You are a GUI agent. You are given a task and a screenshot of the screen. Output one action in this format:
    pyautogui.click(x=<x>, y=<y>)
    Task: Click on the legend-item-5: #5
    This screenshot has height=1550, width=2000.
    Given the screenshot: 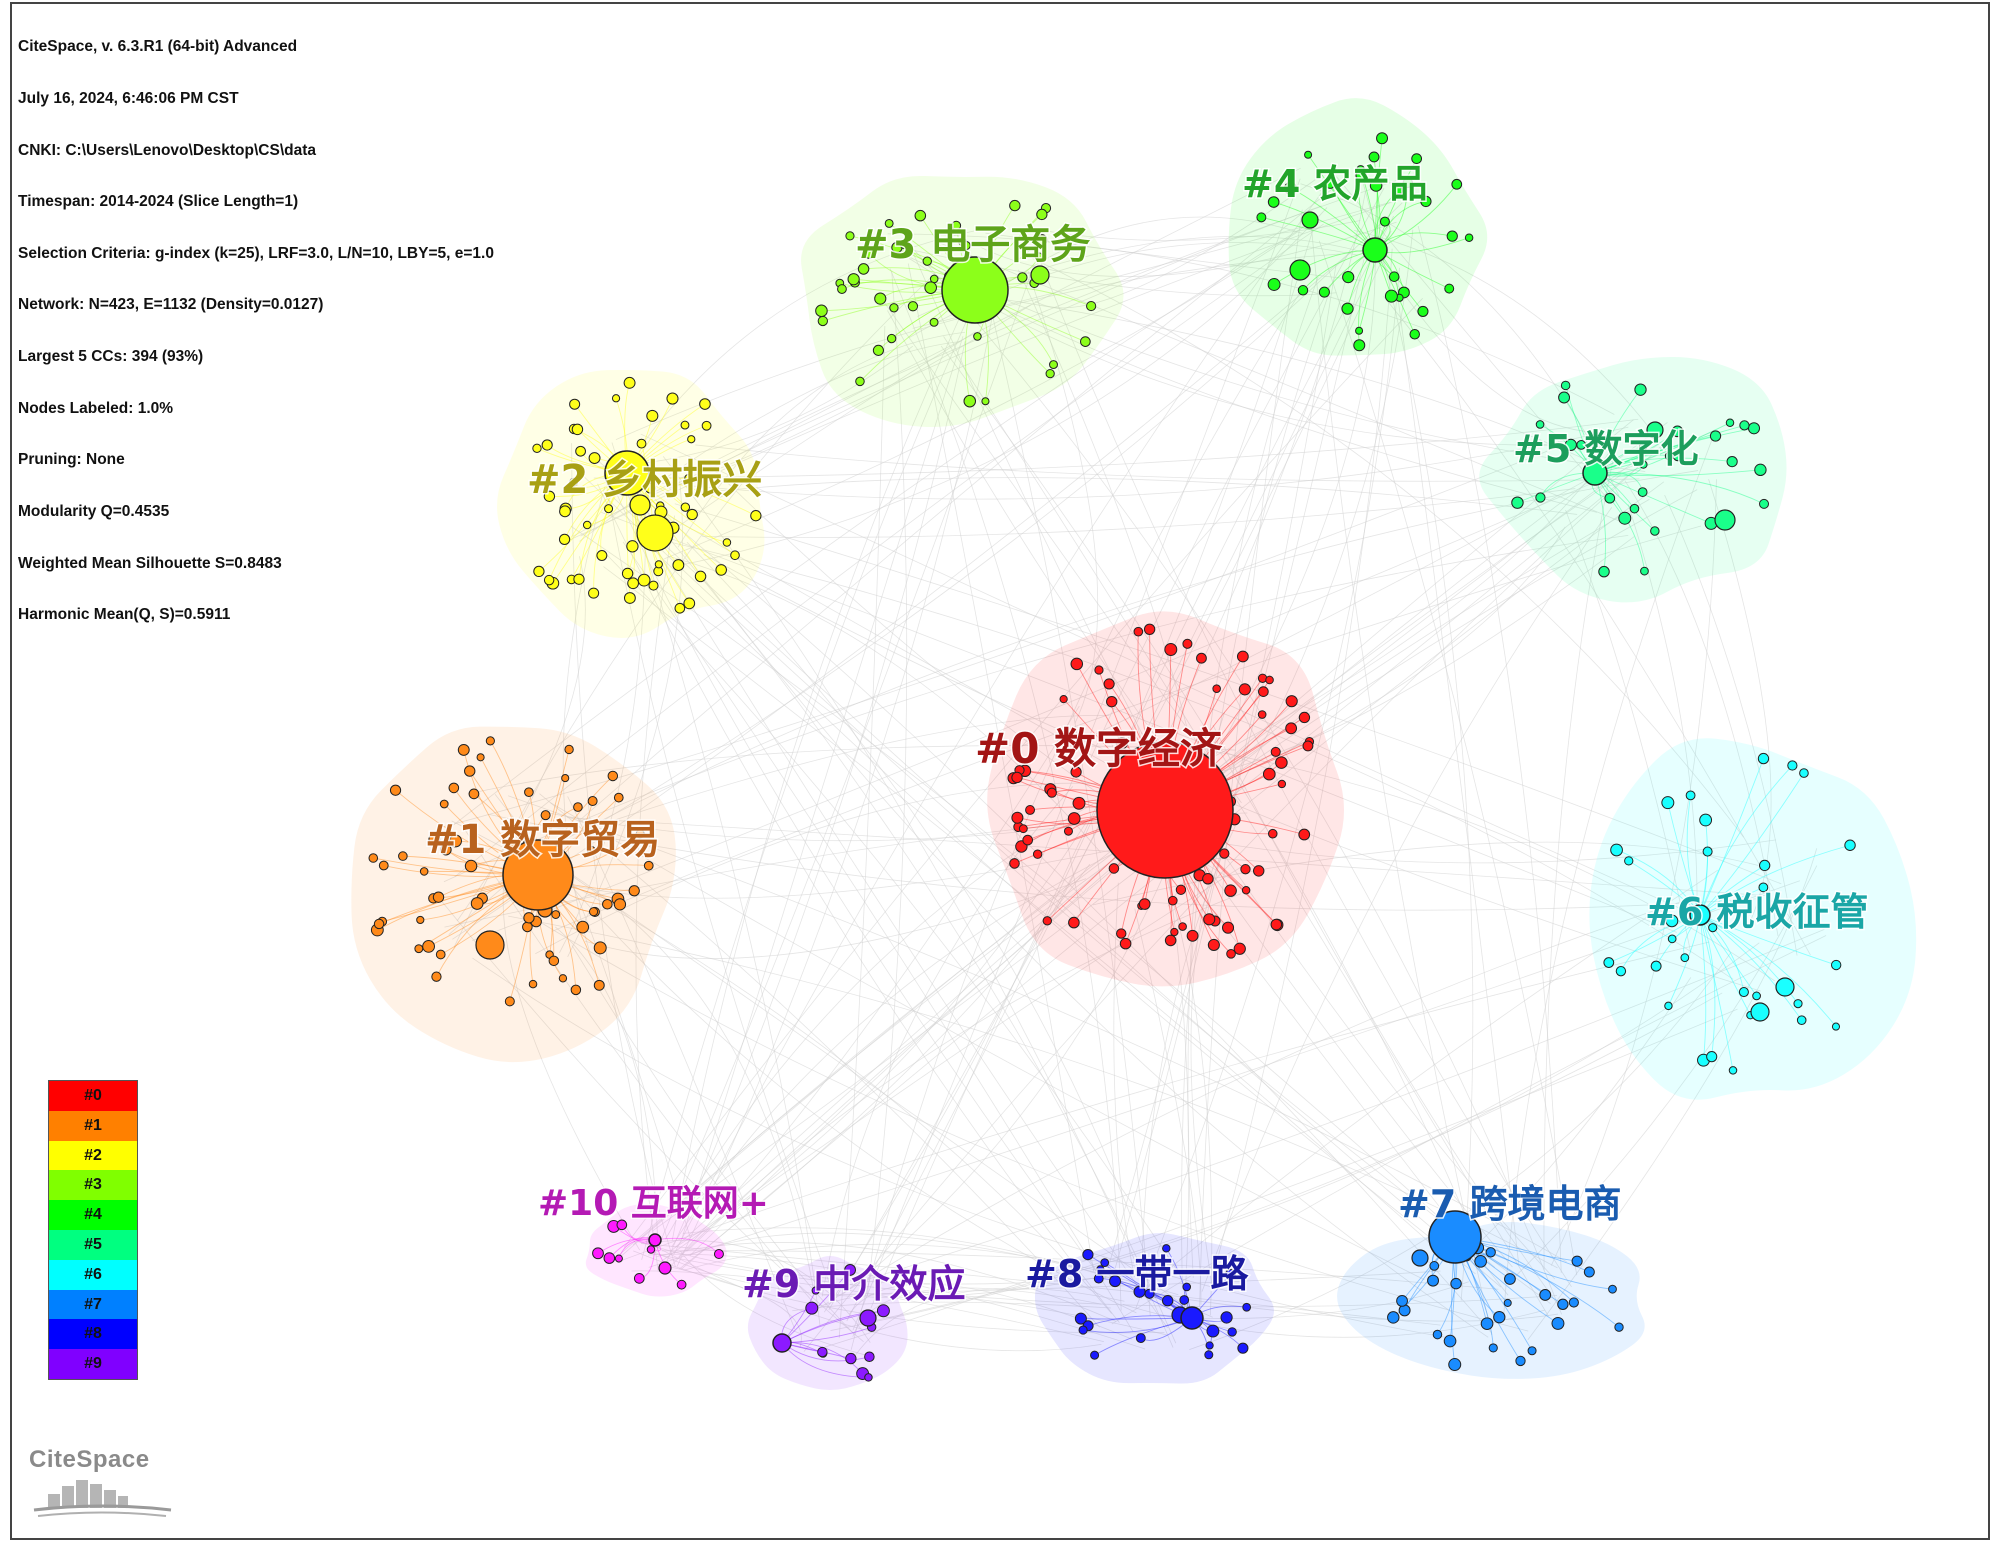 What is the action you would take?
    pyautogui.click(x=93, y=1244)
    